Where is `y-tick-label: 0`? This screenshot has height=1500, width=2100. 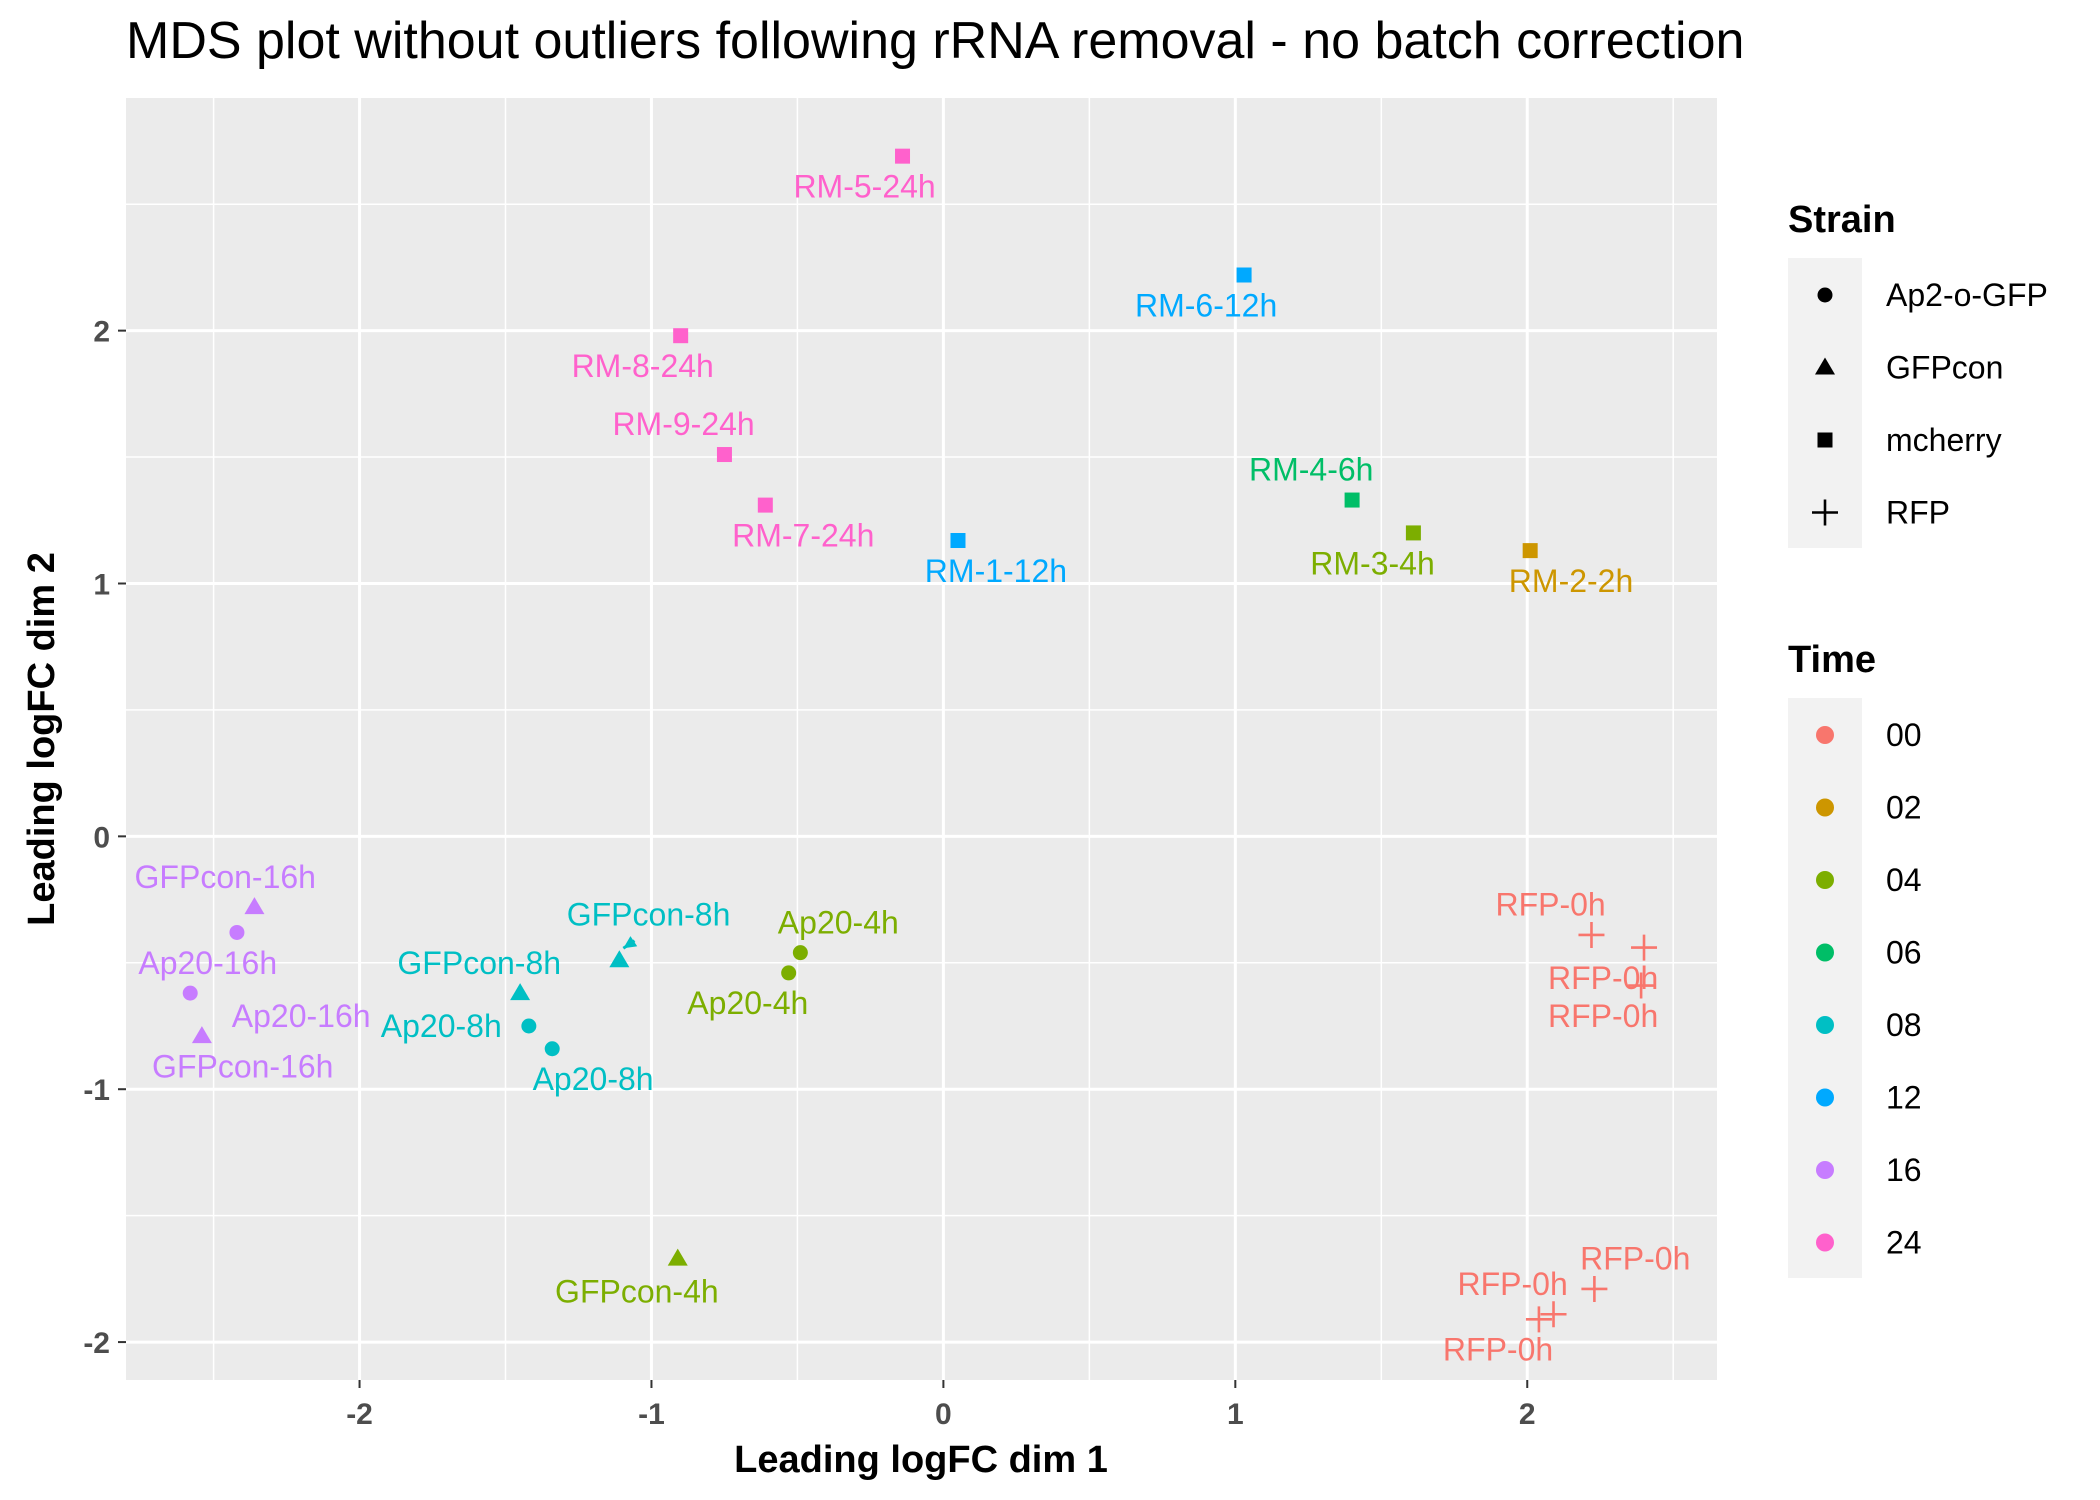
y-tick-label: 0 is located at coordinates (101, 837).